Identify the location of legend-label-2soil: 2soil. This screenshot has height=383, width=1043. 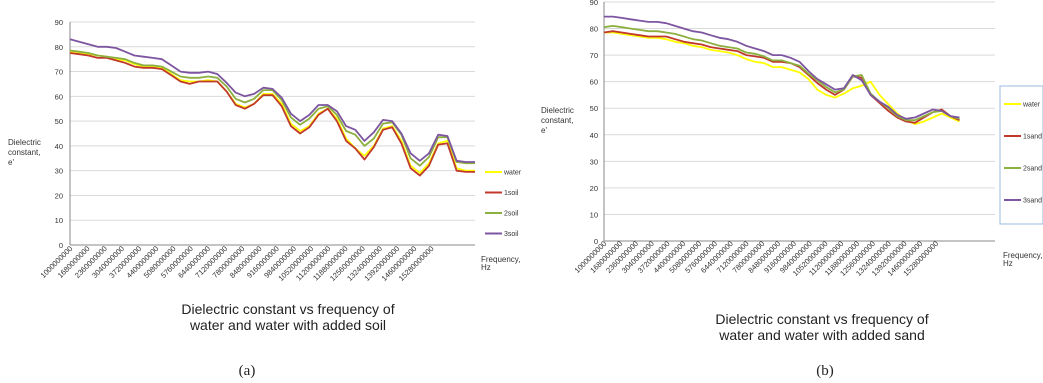
(511, 214).